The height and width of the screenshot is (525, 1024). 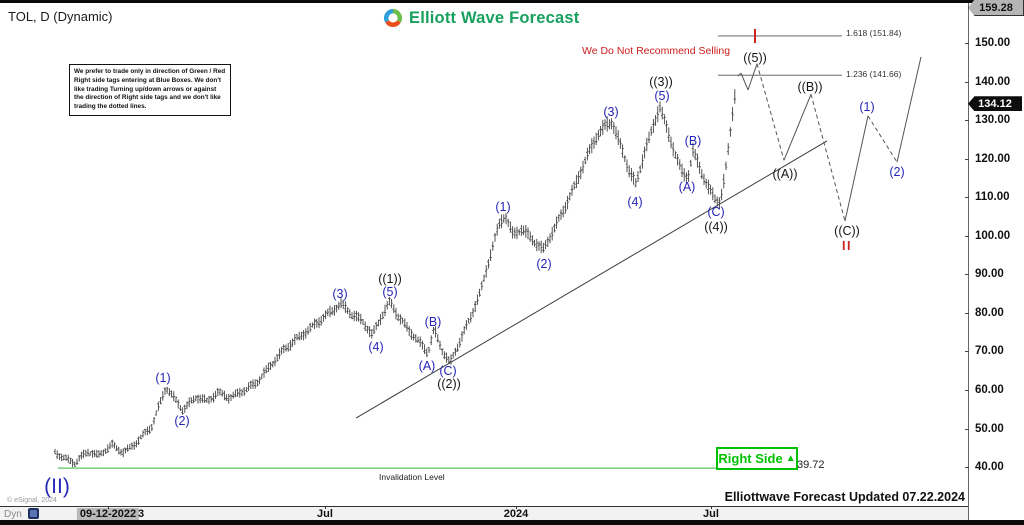 I want to click on price-tick-label: 150.00, so click(x=993, y=43).